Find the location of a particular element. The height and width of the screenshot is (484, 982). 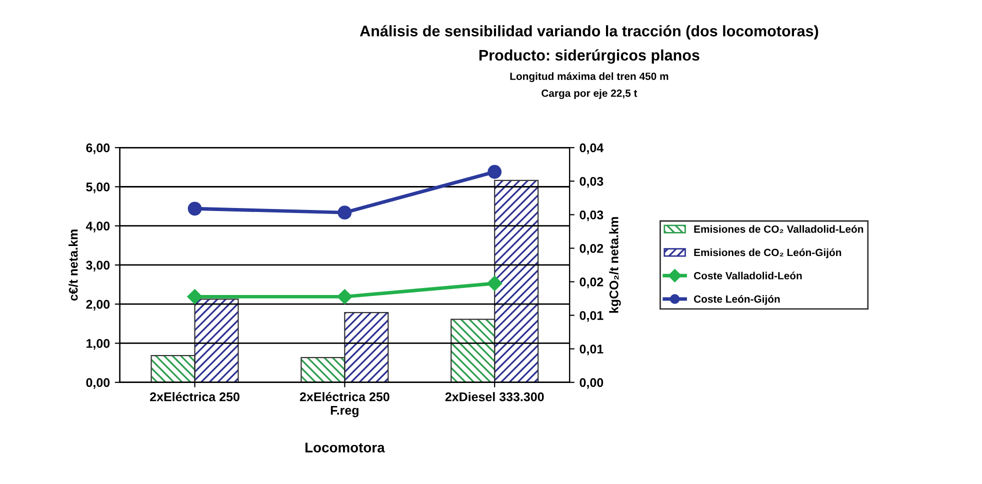

x-tick-label: 2xDiesel 333.300 is located at coordinates (494, 397).